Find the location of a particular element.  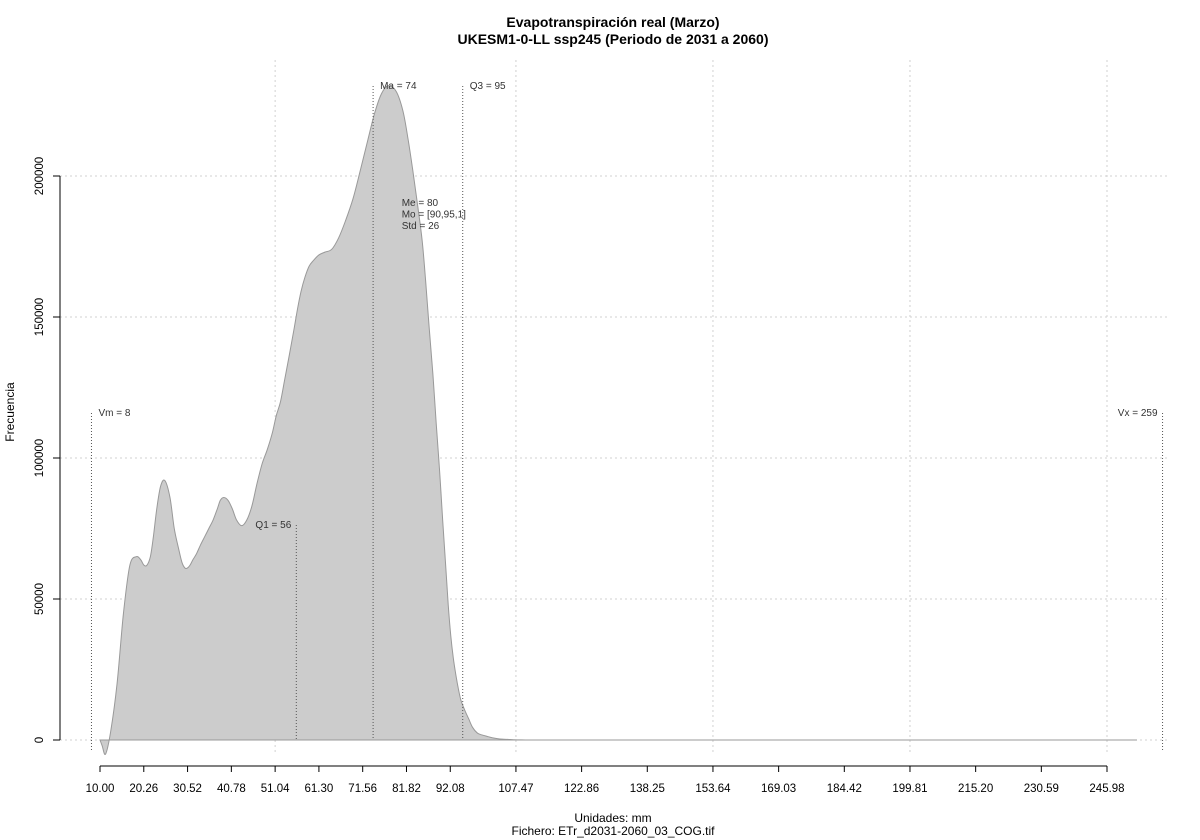

x-tick-label: 92.08 is located at coordinates (450, 789).